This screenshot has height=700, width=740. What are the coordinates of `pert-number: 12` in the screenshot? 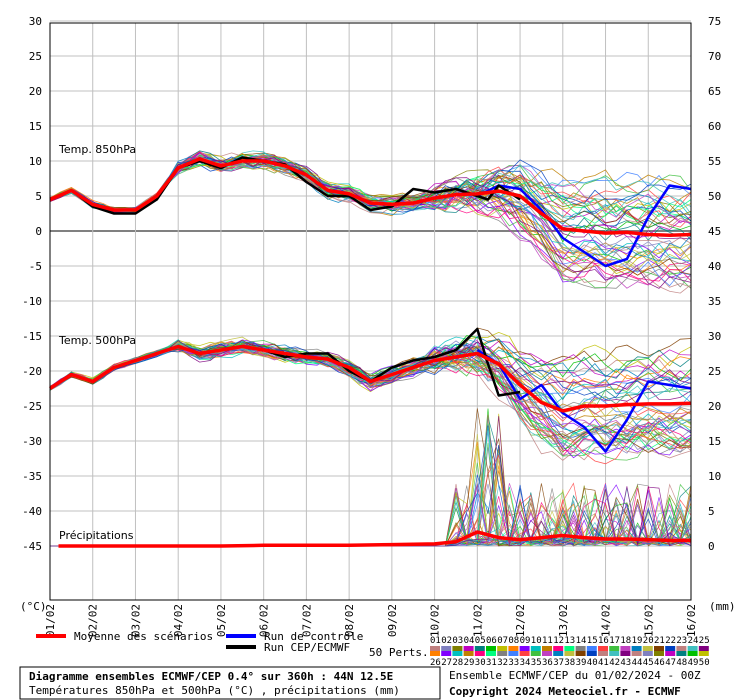 It's located at (558, 641).